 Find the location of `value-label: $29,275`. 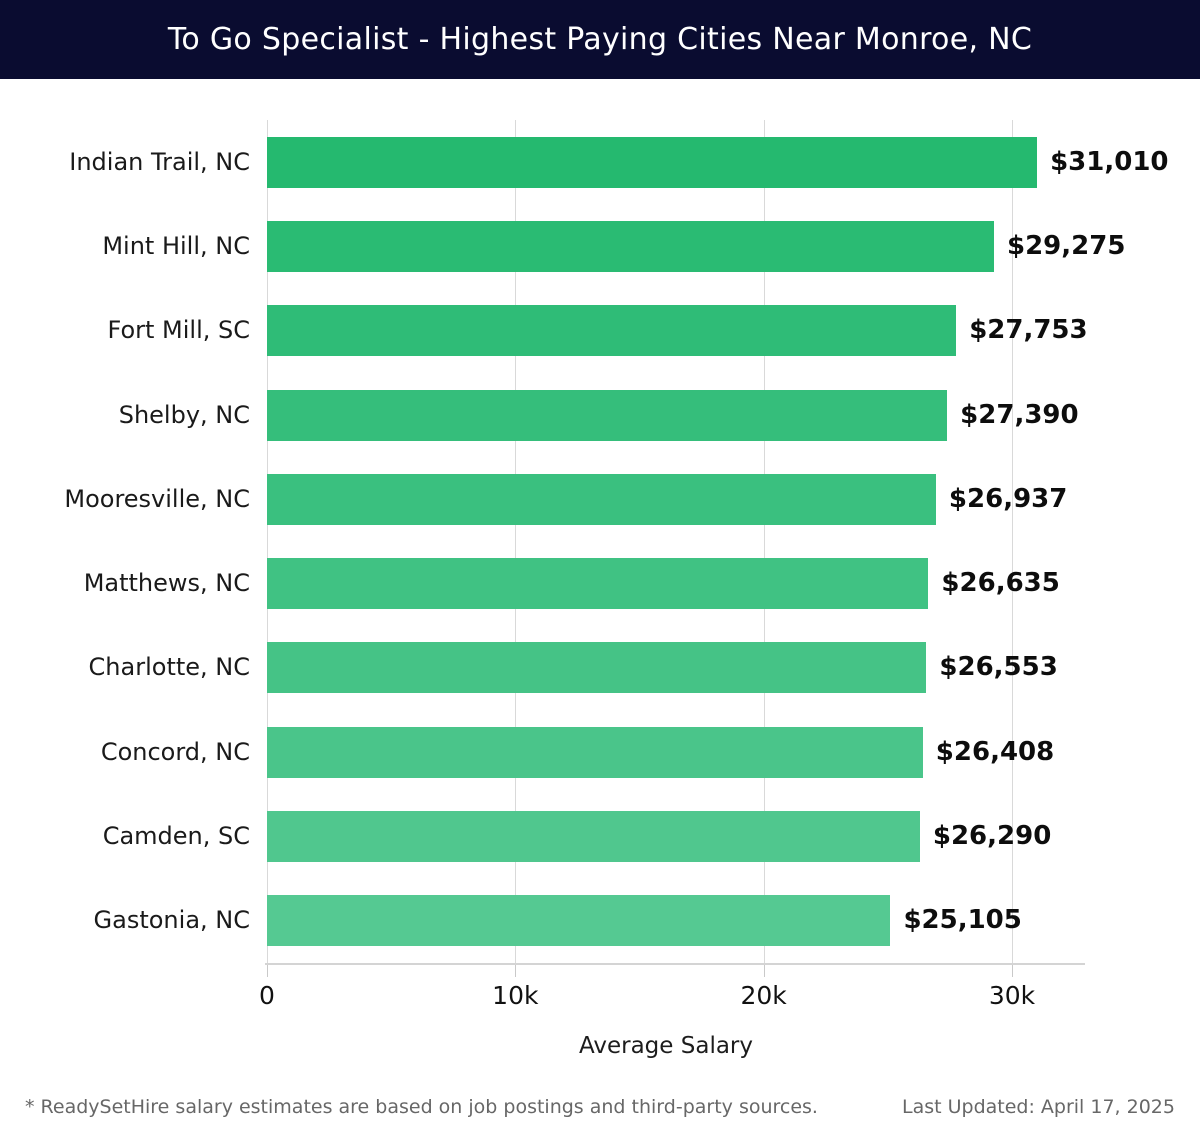

value-label: $29,275 is located at coordinates (1066, 245).